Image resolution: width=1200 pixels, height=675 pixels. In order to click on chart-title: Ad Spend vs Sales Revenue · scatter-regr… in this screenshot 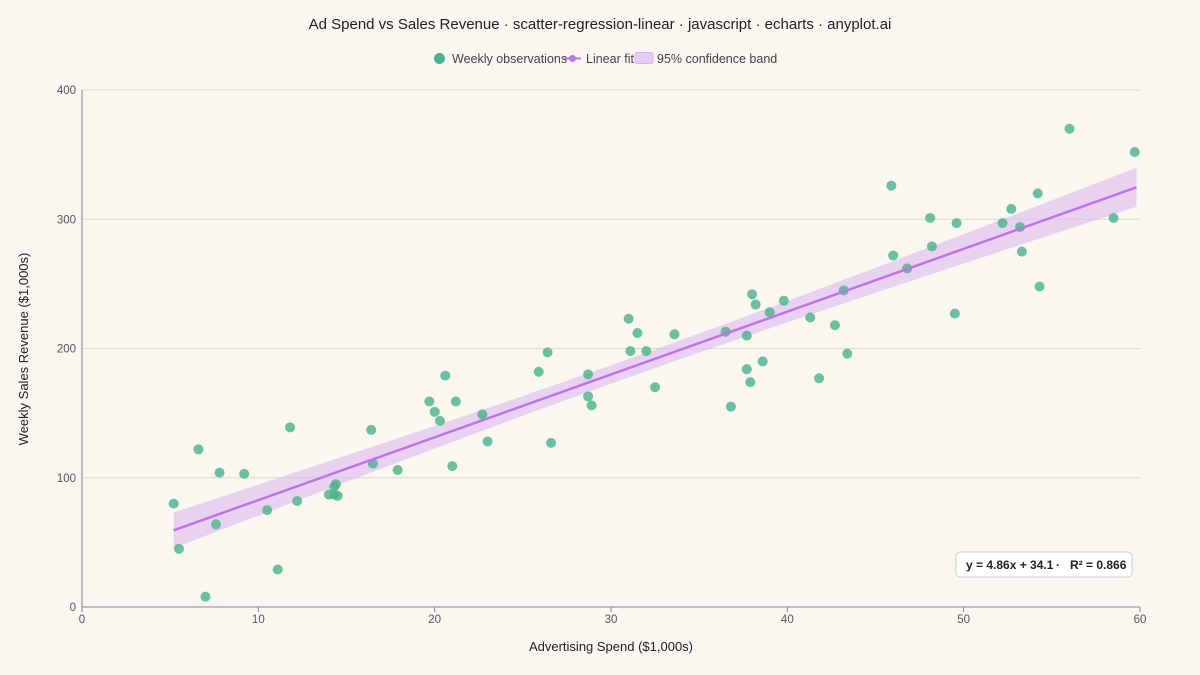, I will do `click(600, 24)`.